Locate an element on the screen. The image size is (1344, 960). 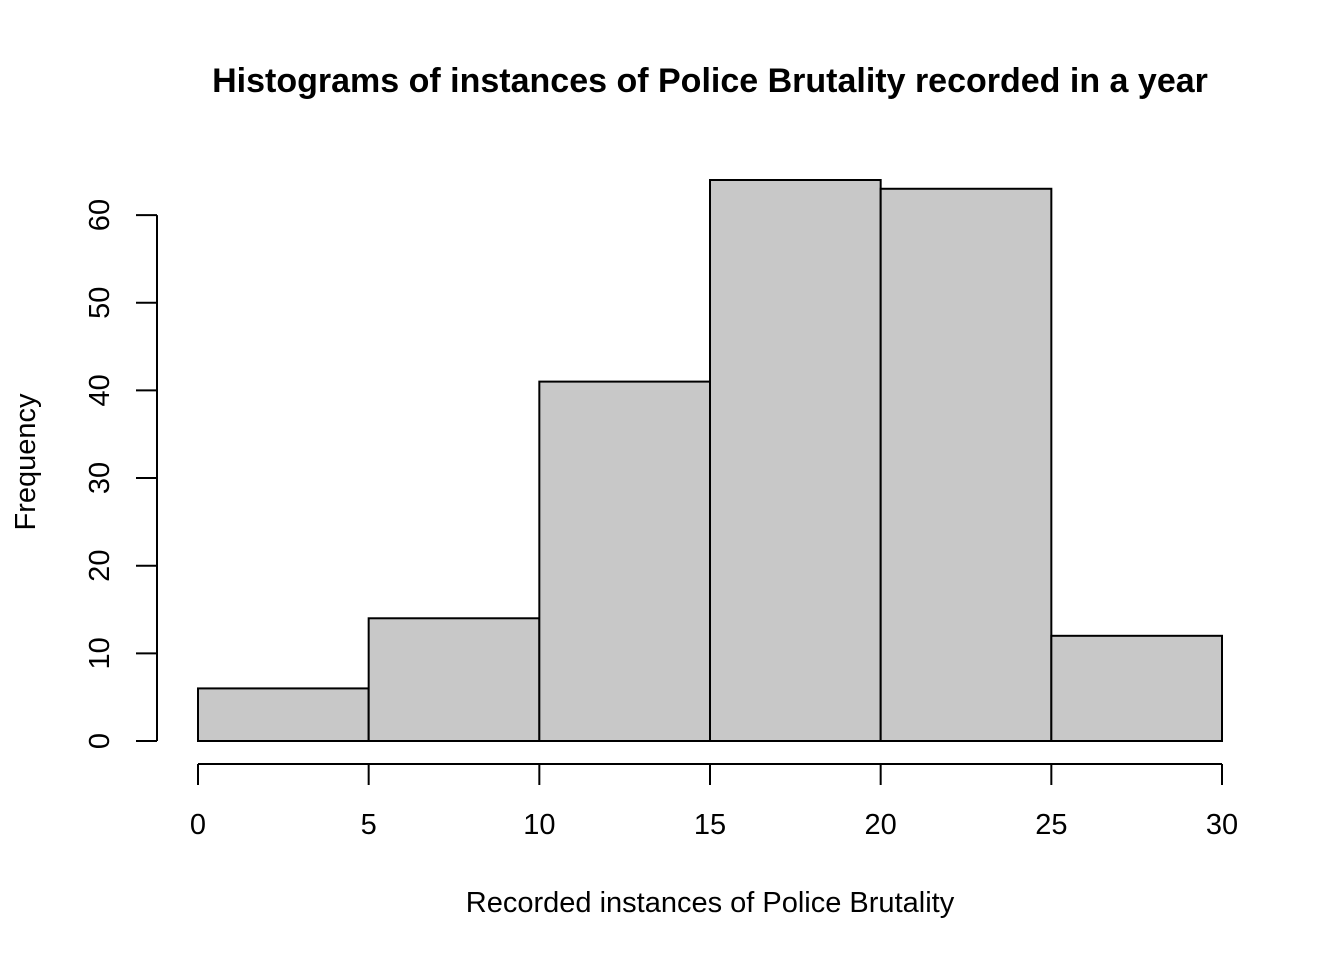
x-tick-label-6: 30 is located at coordinates (1222, 825).